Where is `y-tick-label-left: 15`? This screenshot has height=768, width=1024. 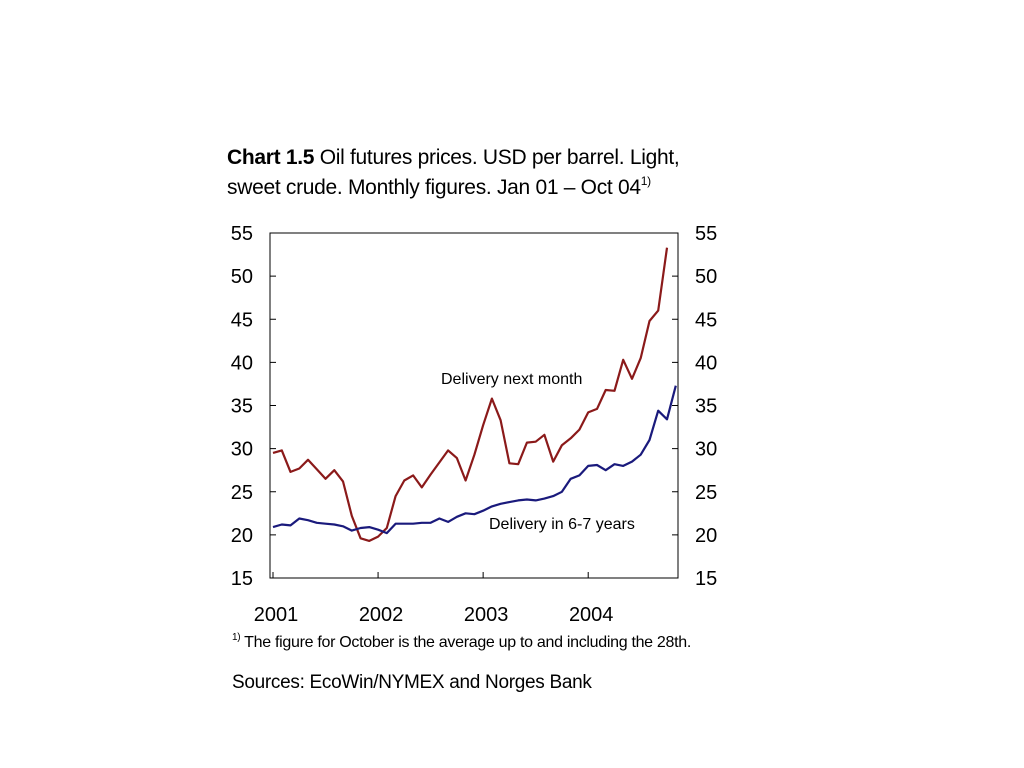 y-tick-label-left: 15 is located at coordinates (242, 579).